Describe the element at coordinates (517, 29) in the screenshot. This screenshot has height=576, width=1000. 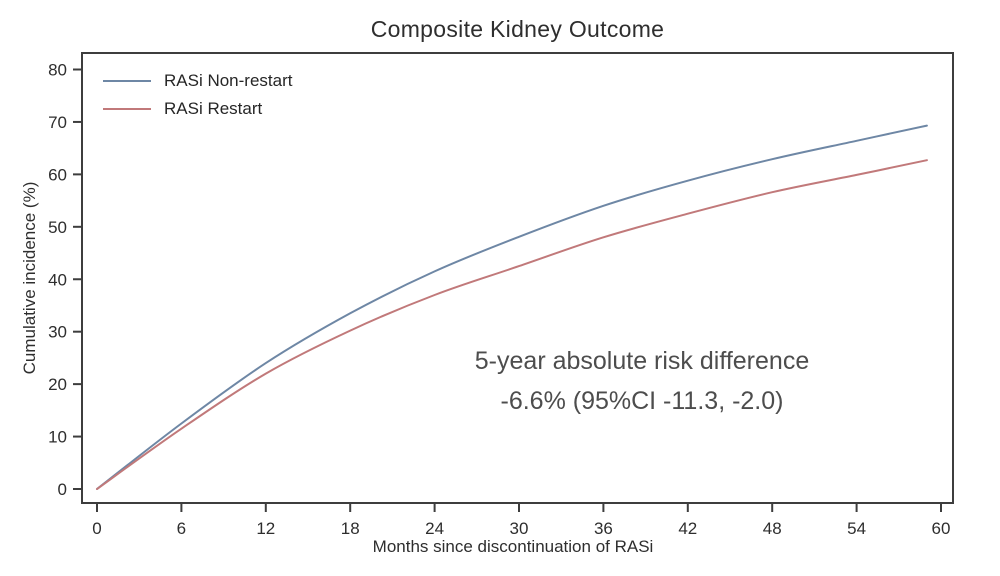
I see `chart-title: Composite Kidney Outcome` at that location.